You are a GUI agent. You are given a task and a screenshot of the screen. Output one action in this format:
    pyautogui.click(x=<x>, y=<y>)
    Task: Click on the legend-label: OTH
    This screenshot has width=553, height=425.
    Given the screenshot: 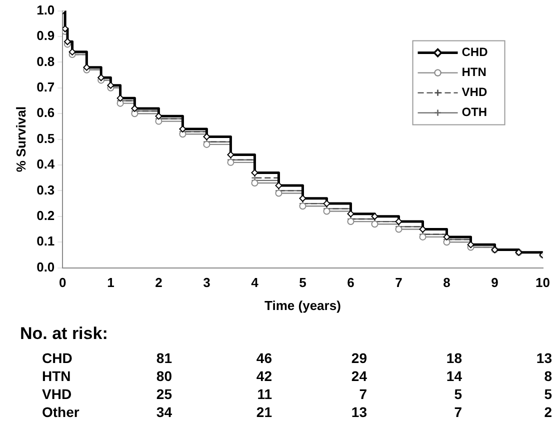 What is the action you would take?
    pyautogui.click(x=475, y=112)
    